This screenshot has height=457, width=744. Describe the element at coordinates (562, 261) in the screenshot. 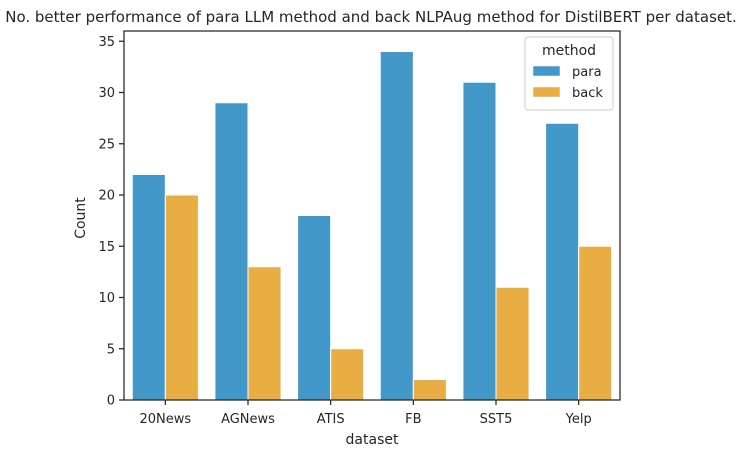

I see `bar-para-yelp` at that location.